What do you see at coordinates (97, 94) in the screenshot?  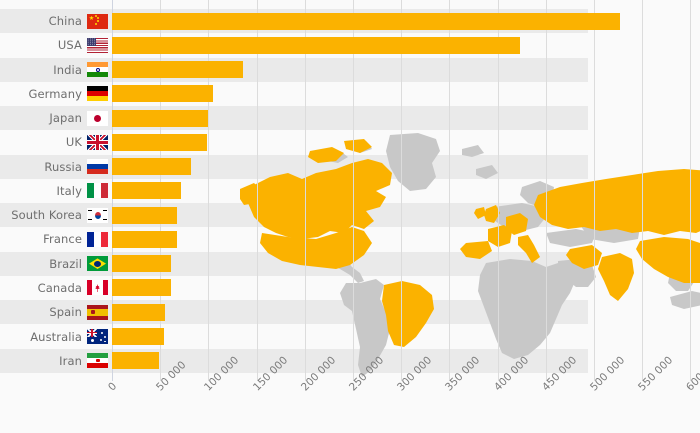 I see `flag-de-icon` at bounding box center [97, 94].